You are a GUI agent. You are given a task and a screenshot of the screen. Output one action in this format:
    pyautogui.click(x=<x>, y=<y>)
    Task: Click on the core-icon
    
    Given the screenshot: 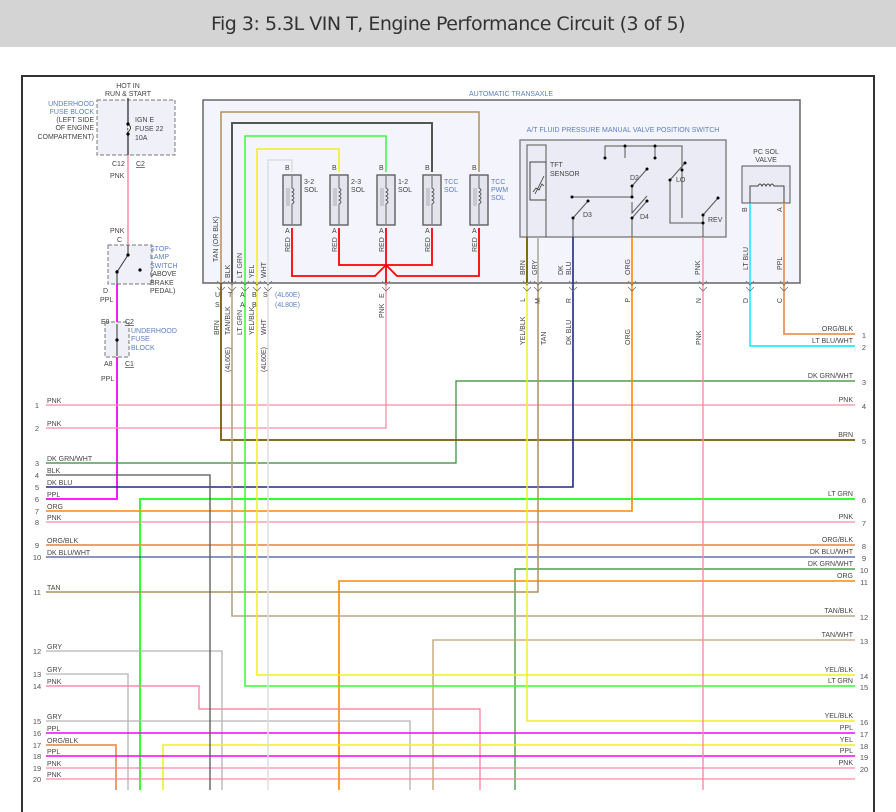 What is the action you would take?
    pyautogui.click(x=335, y=197)
    